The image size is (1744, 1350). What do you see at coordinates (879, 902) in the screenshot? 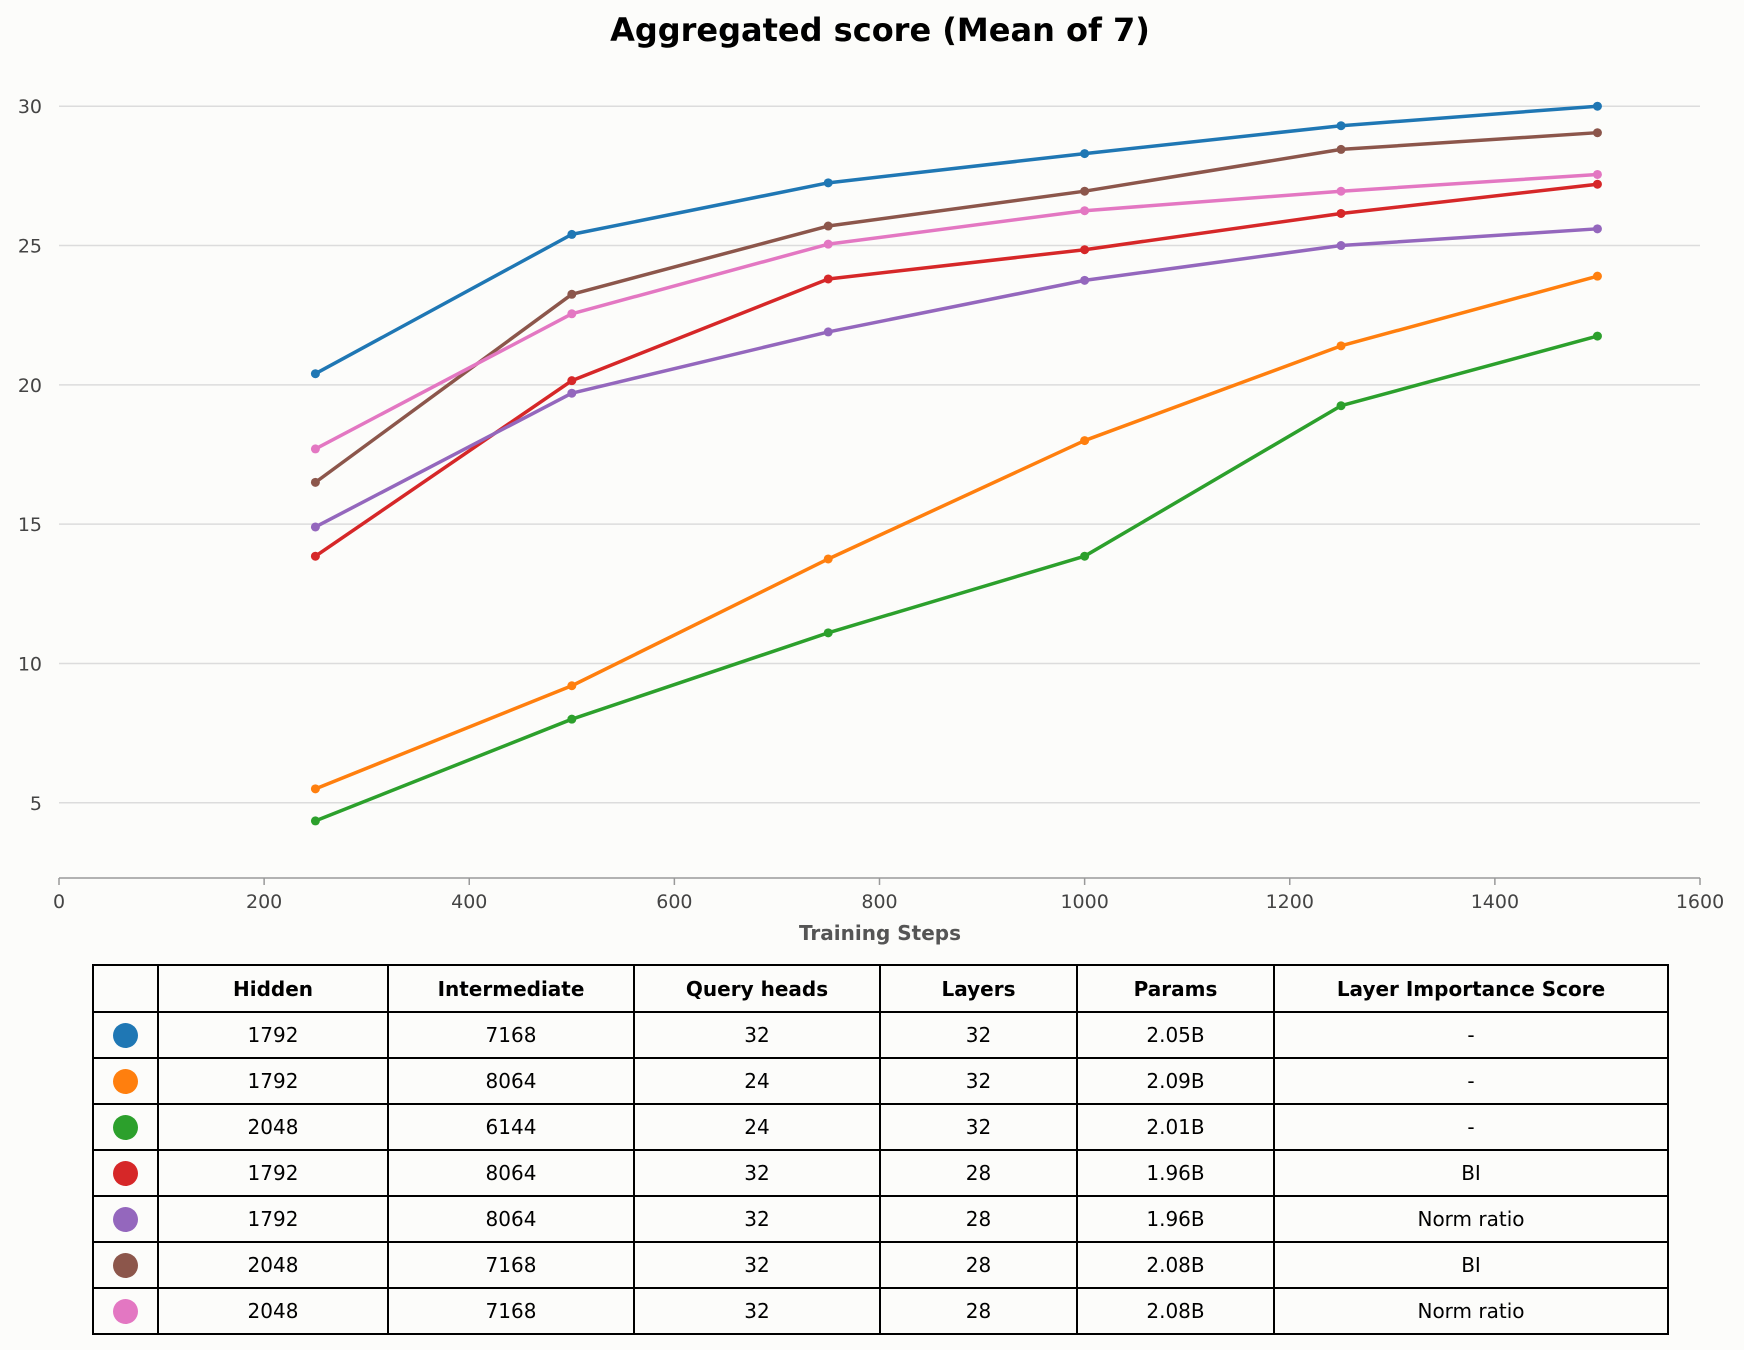
I see `x-tick-label: 800` at bounding box center [879, 902].